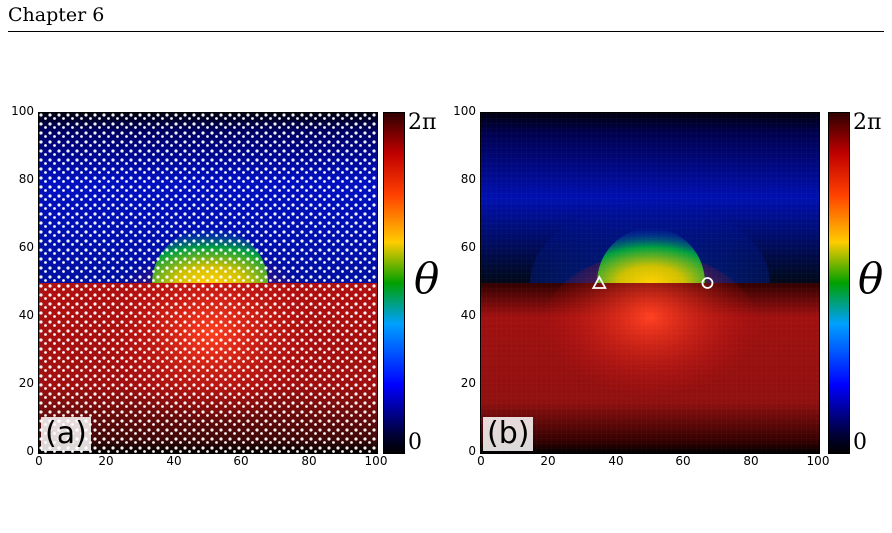  I want to click on xtick-a-80: 80, so click(309, 461).